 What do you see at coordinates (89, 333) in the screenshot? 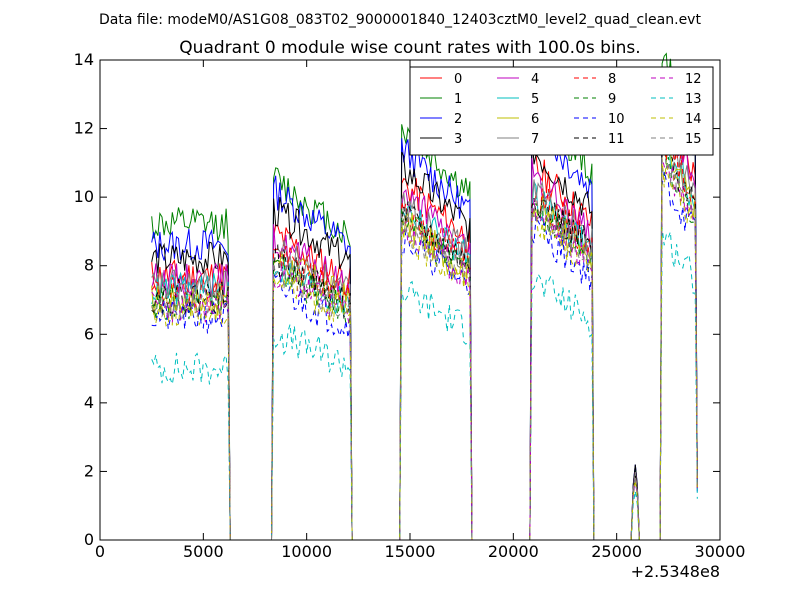
I see `y-tick-label: 6` at bounding box center [89, 333].